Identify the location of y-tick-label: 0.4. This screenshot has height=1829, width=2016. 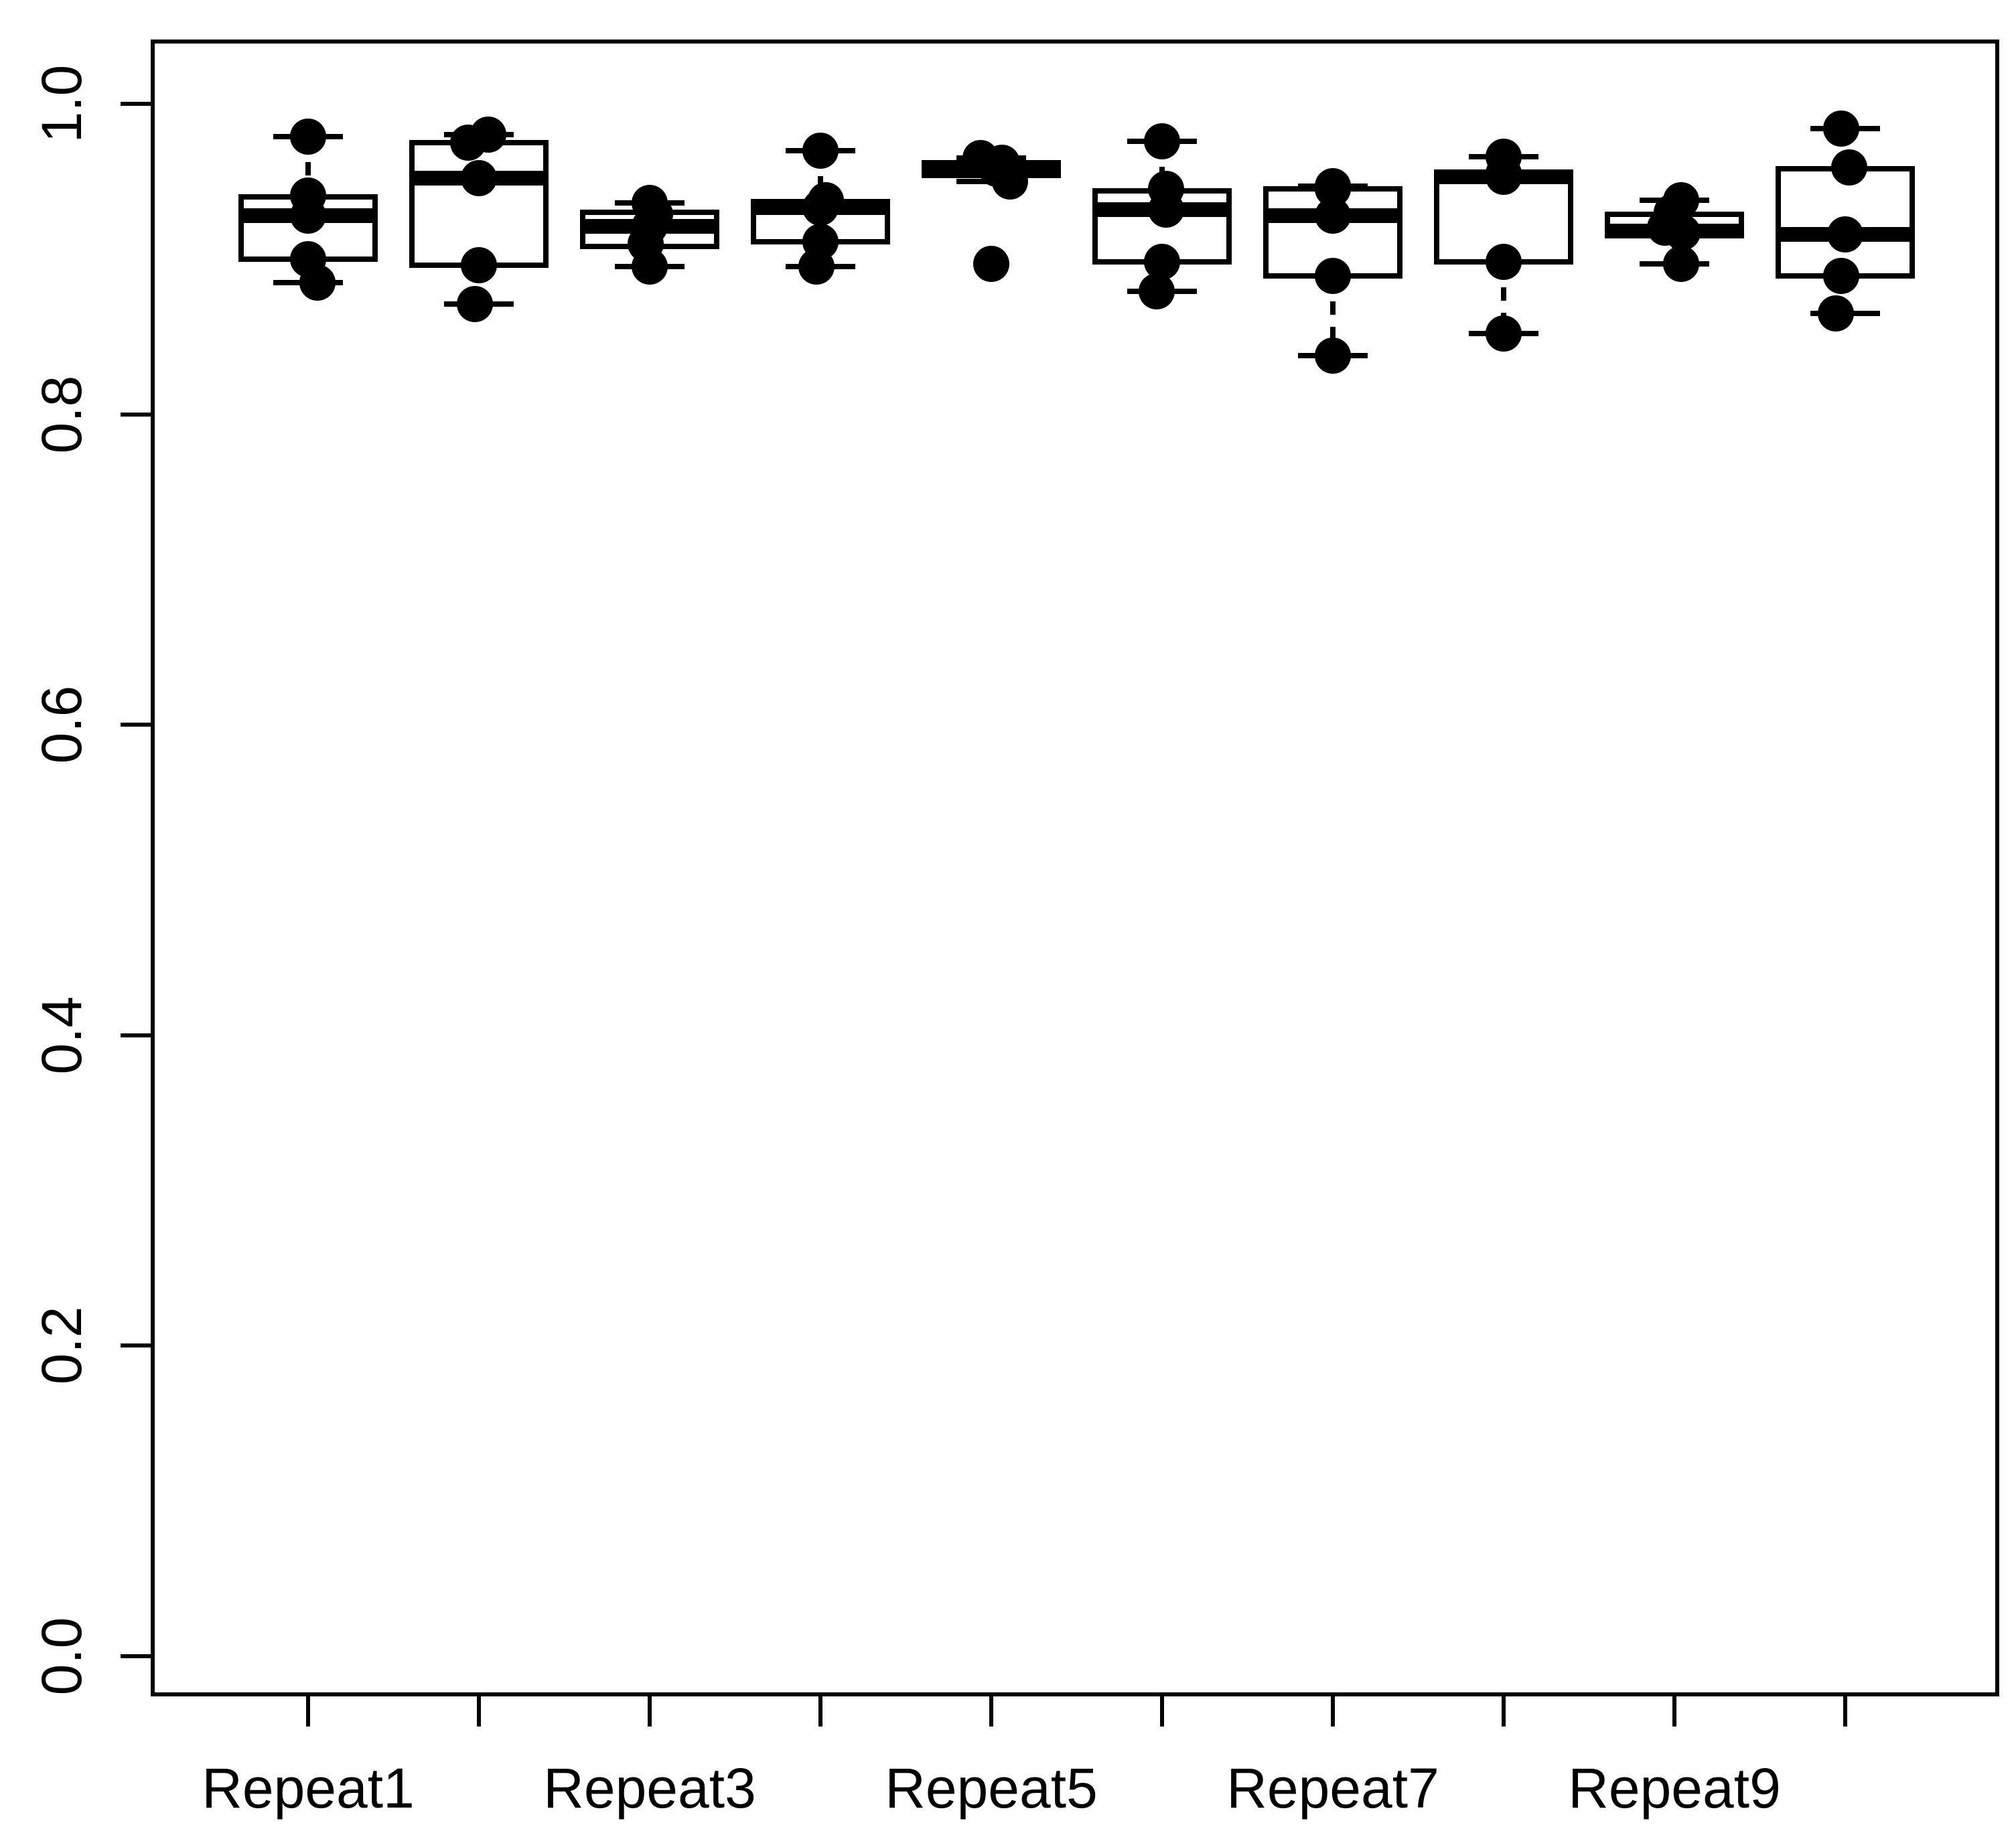
(61, 1035).